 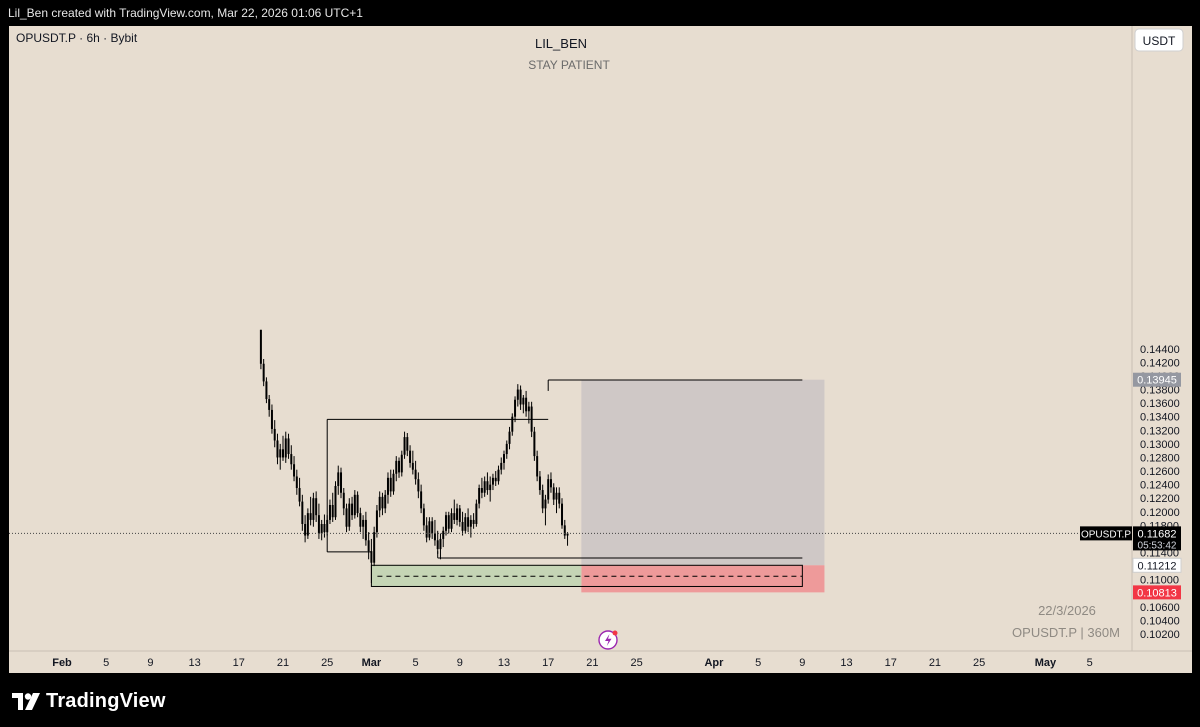 I want to click on target-price-text: 0.13945, so click(x=1157, y=381).